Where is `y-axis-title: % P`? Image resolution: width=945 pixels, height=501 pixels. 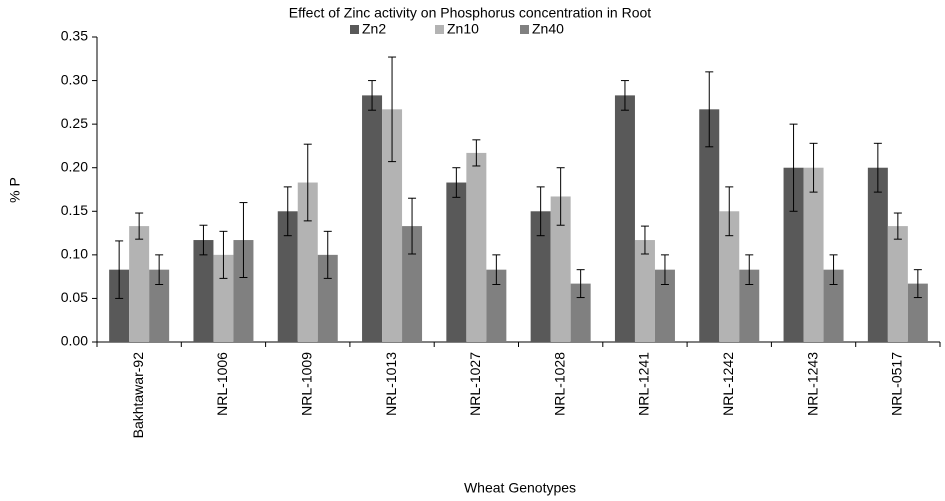 y-axis-title: % P is located at coordinates (15, 190).